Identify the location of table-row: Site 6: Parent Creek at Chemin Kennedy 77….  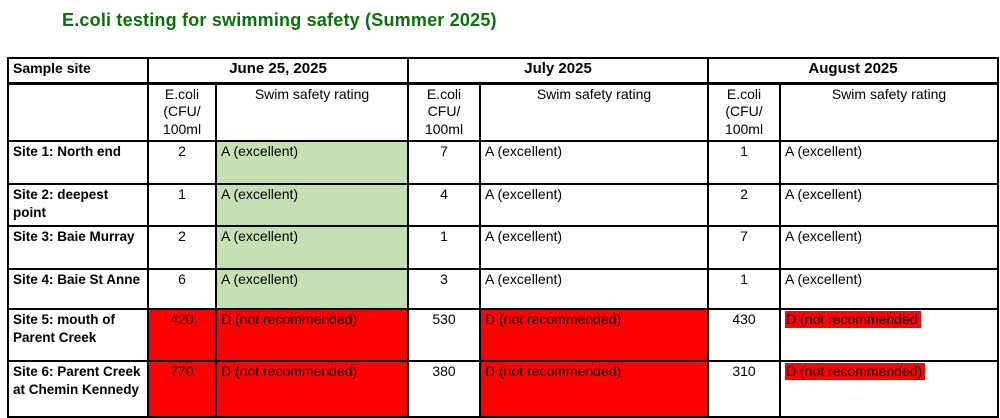
(503, 389).